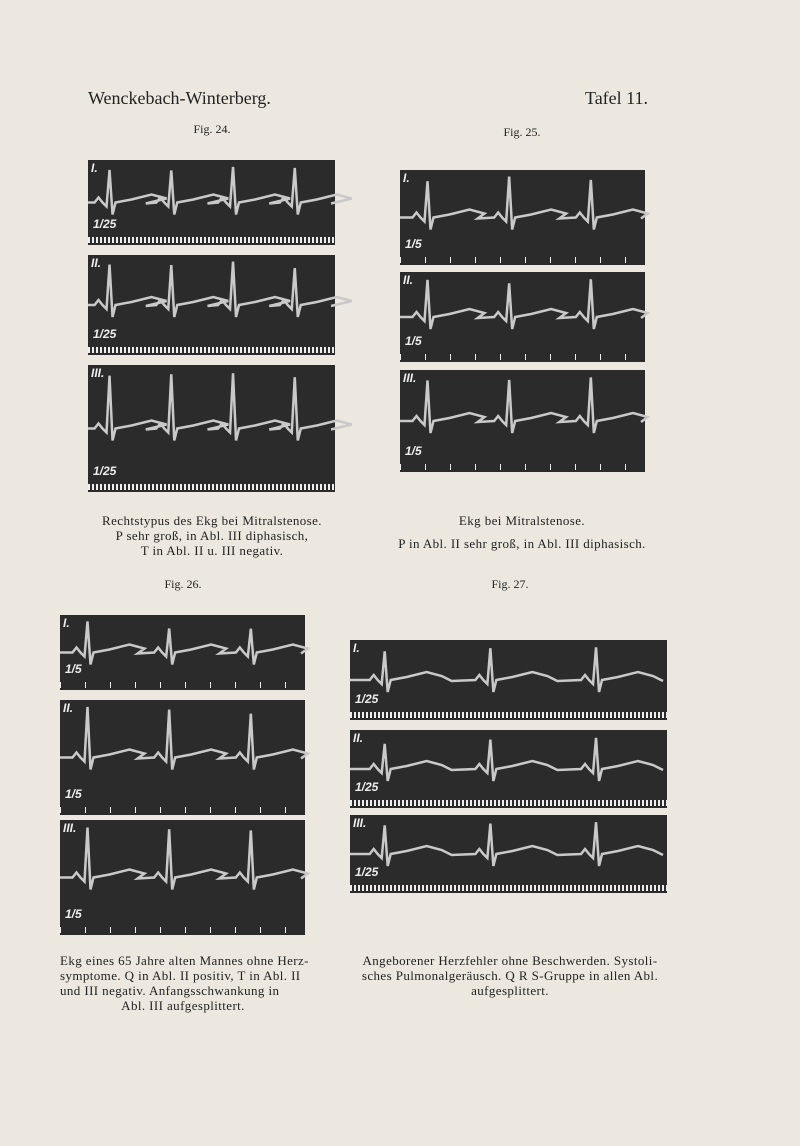 The height and width of the screenshot is (1146, 800). What do you see at coordinates (212, 550) in the screenshot?
I see `caption-line: T in Abl. II u. III negativ.` at bounding box center [212, 550].